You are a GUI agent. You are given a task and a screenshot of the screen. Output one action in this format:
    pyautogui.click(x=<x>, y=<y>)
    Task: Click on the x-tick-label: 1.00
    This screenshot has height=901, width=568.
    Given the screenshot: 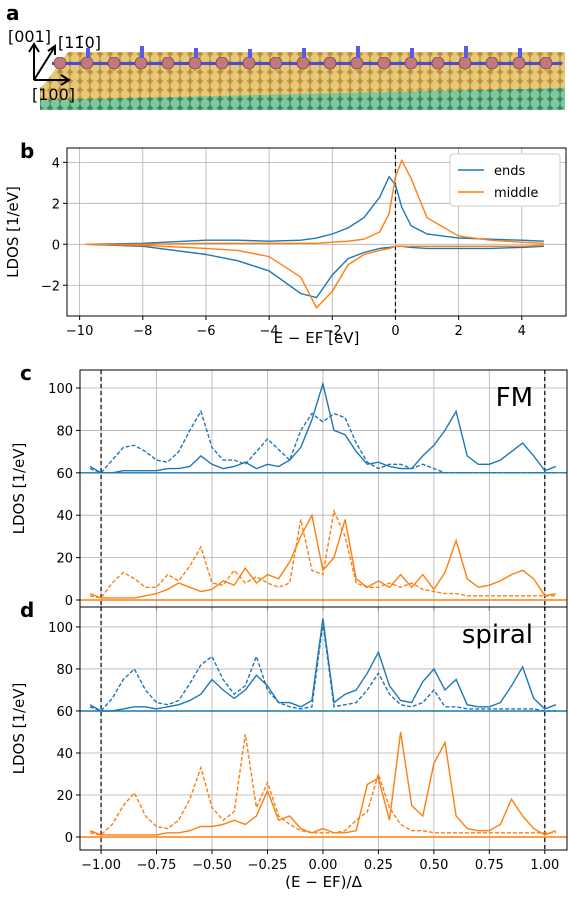 What is the action you would take?
    pyautogui.click(x=544, y=865)
    